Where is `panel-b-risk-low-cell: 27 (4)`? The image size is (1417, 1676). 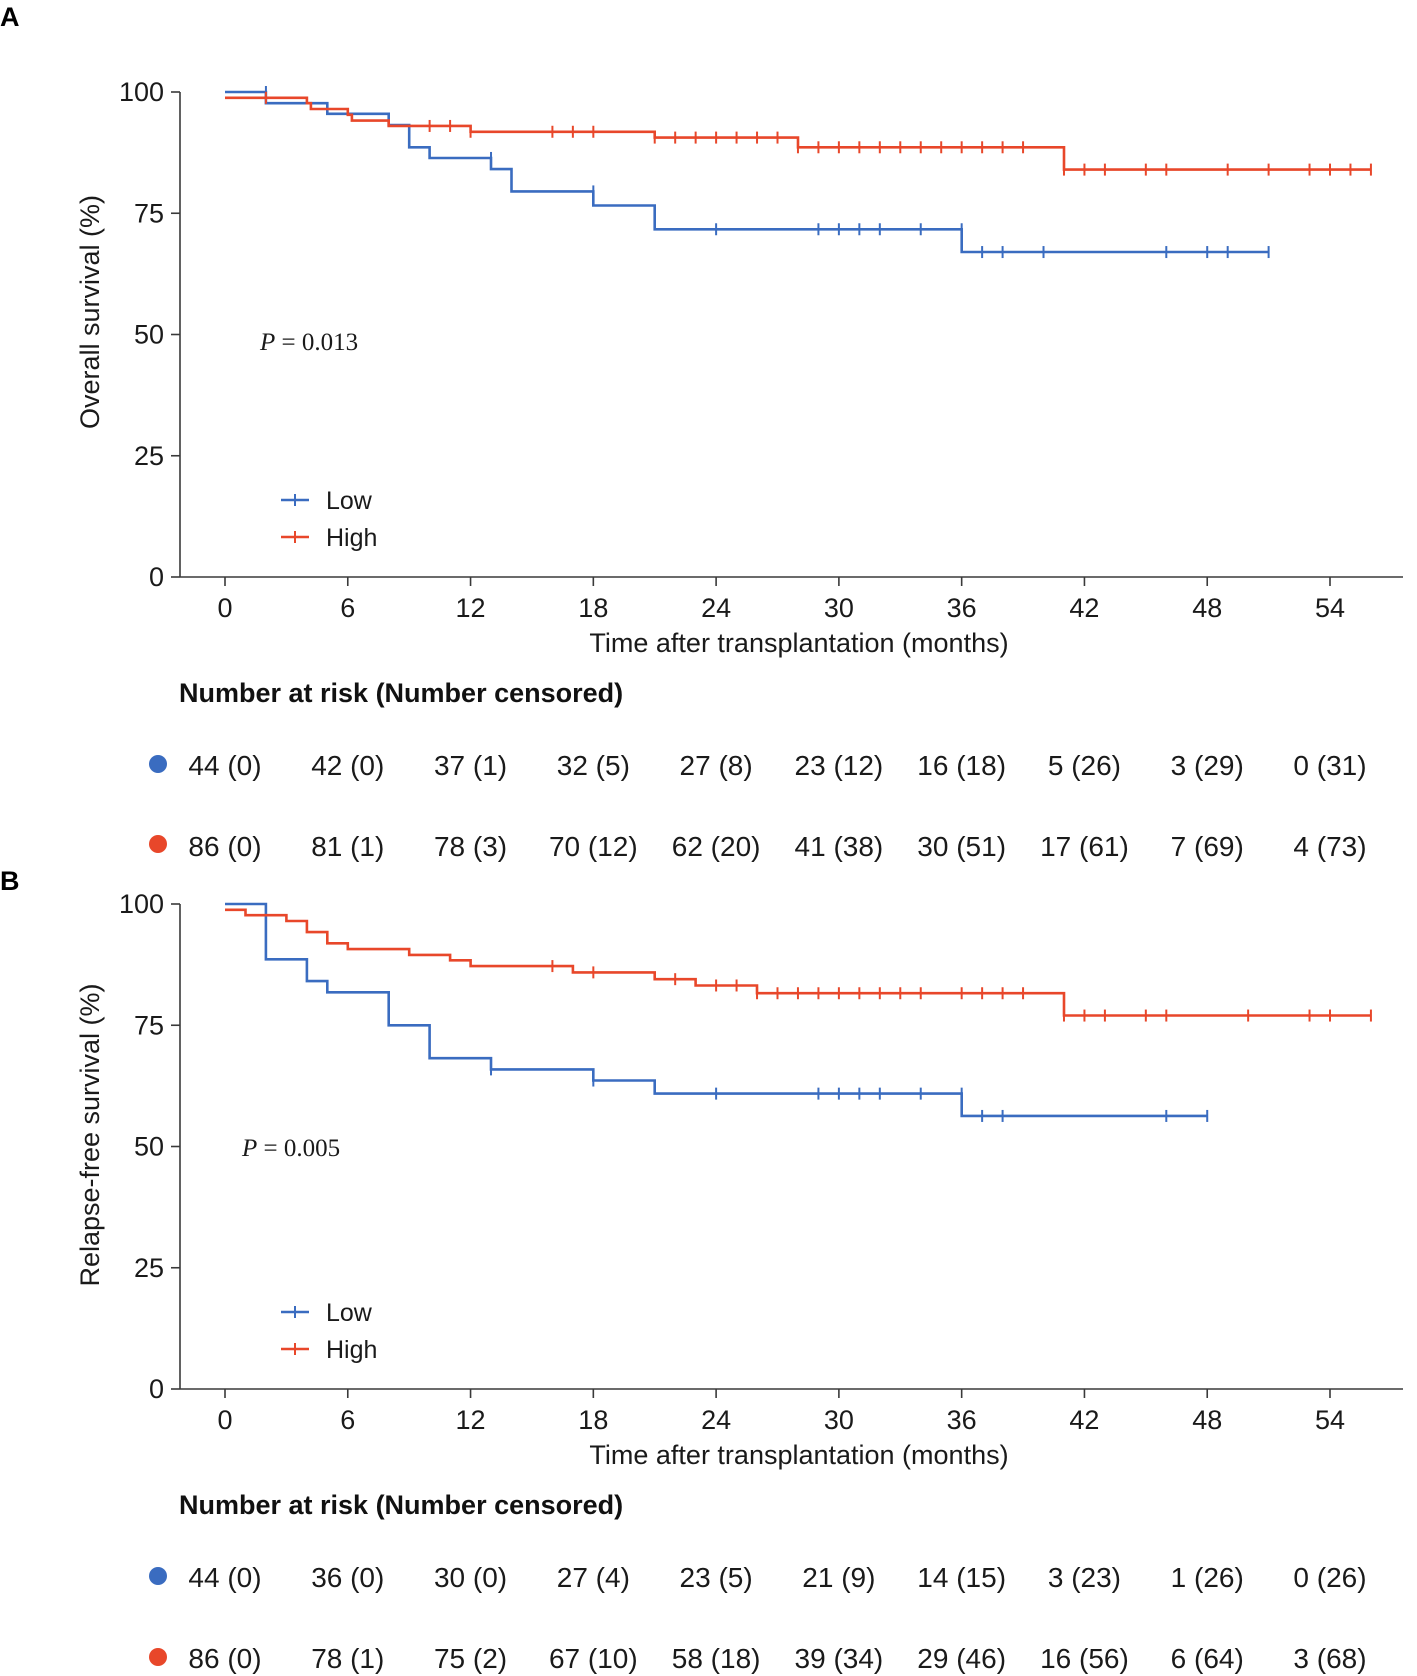 panel-b-risk-low-cell: 27 (4) is located at coordinates (593, 1577).